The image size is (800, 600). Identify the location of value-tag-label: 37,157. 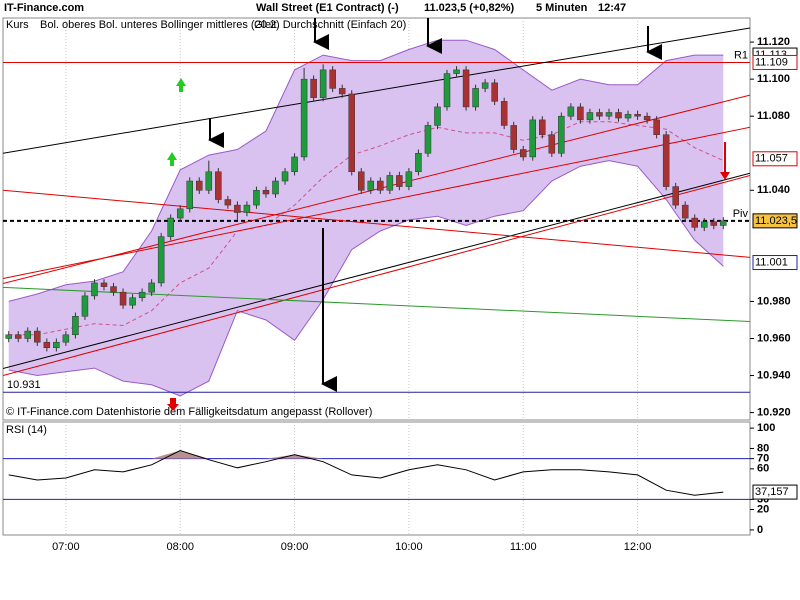
(772, 492).